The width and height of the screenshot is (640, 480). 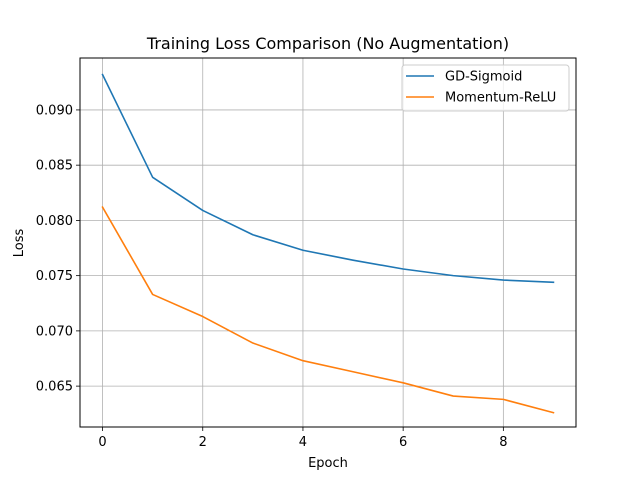 I want to click on legend-box, so click(x=485, y=88).